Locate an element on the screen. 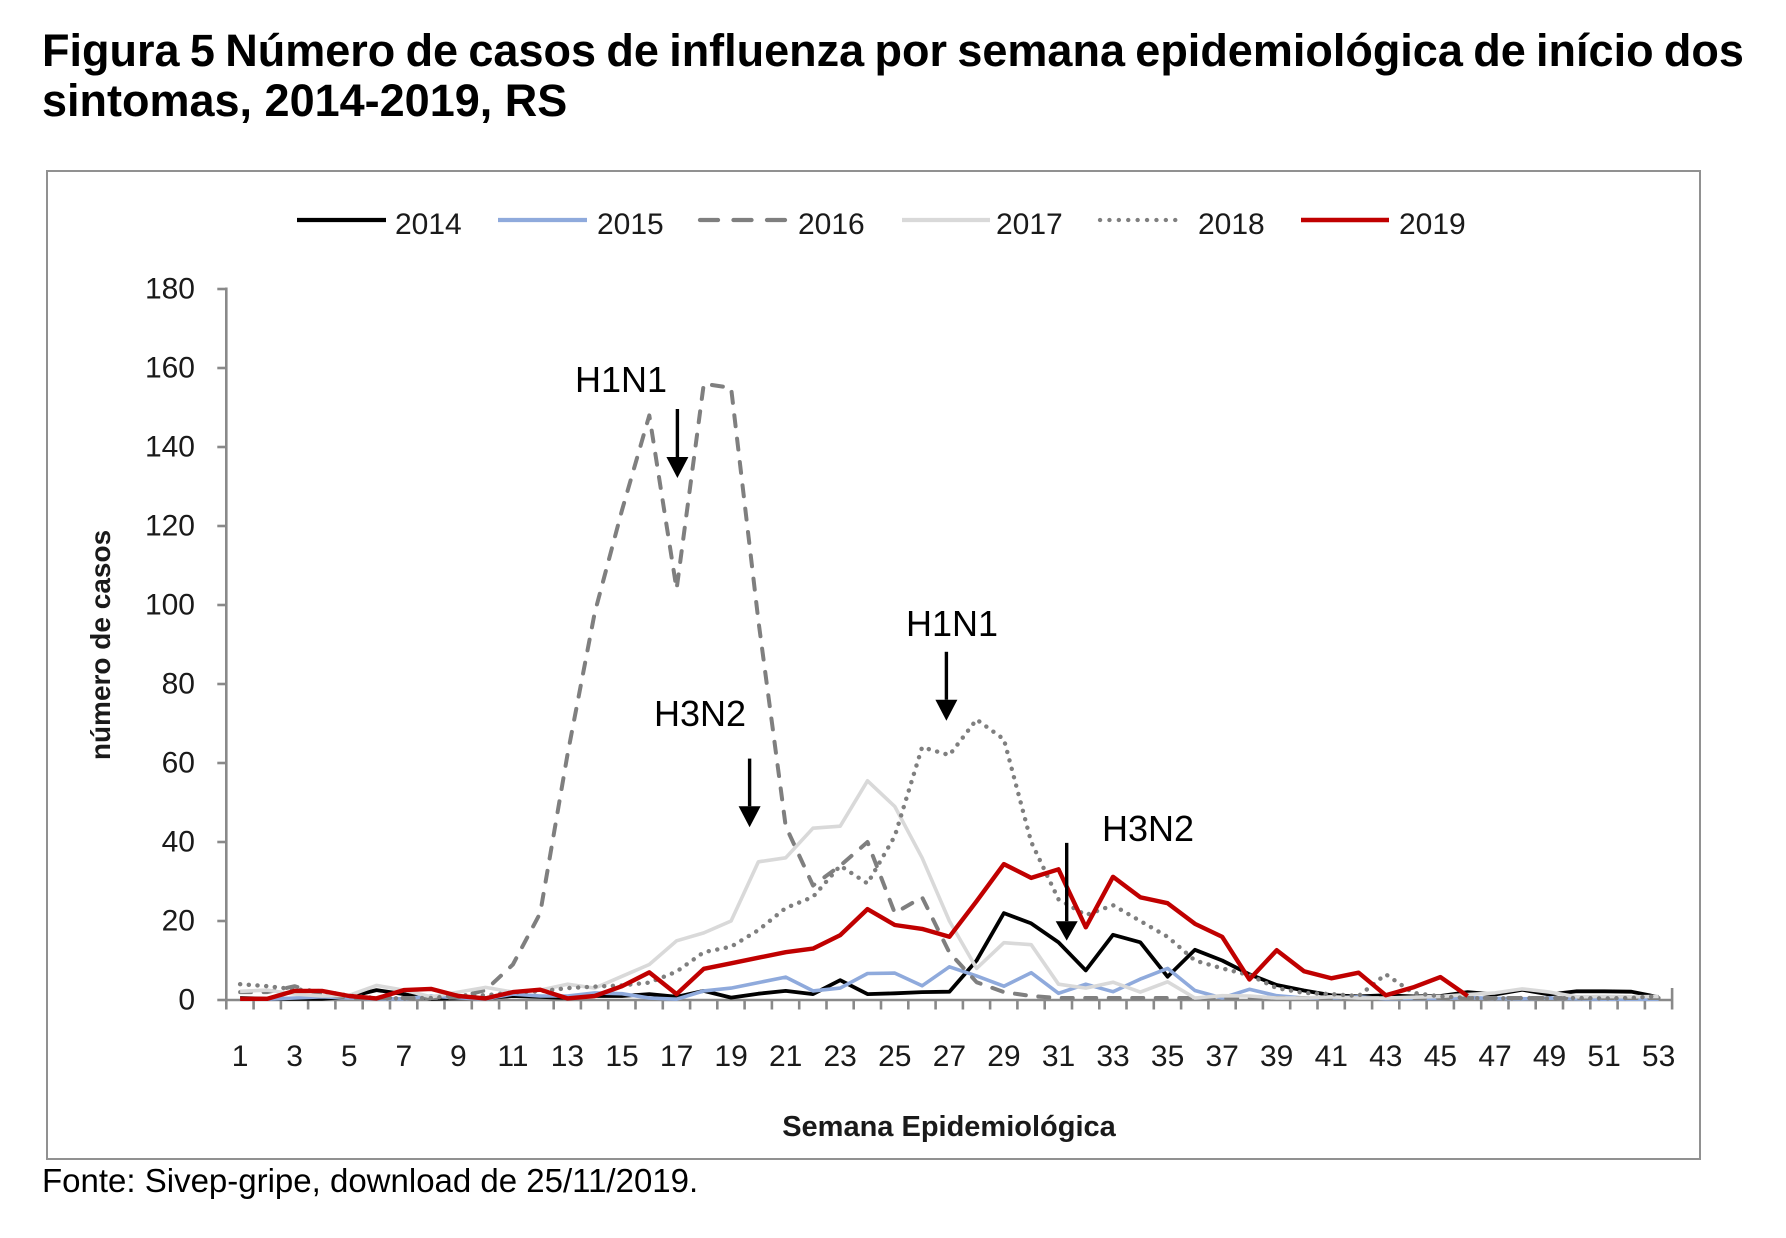 The image size is (1786, 1238). svg-text: Semana Epidemiológica is located at coordinates (949, 1127).